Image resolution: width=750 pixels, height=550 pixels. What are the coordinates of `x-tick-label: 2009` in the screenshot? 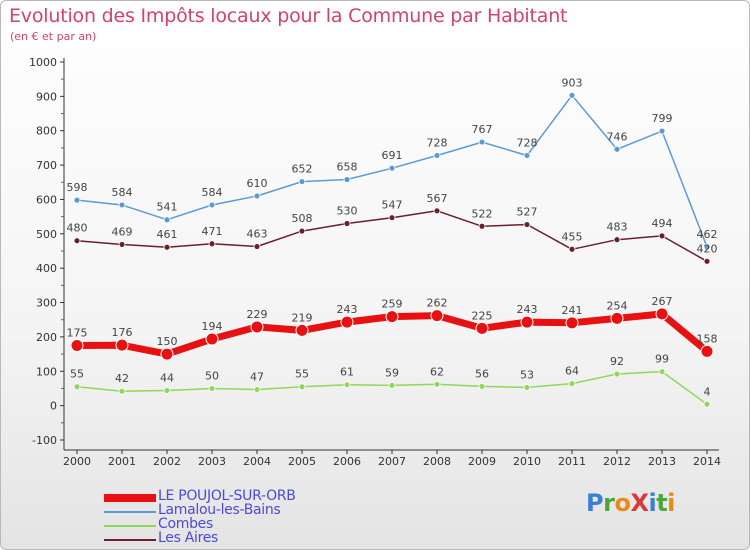 It's located at (482, 461).